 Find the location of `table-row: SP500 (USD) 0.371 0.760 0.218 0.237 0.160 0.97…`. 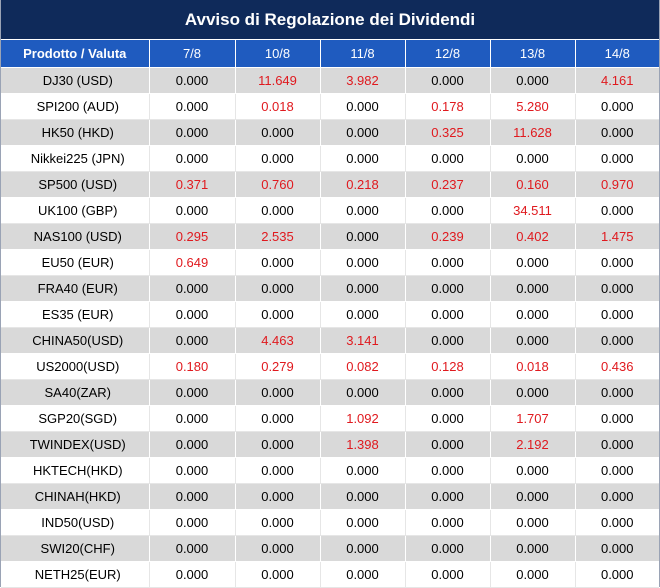

table-row: SP500 (USD) 0.371 0.760 0.218 0.237 0.160 0.97… is located at coordinates (330, 184).